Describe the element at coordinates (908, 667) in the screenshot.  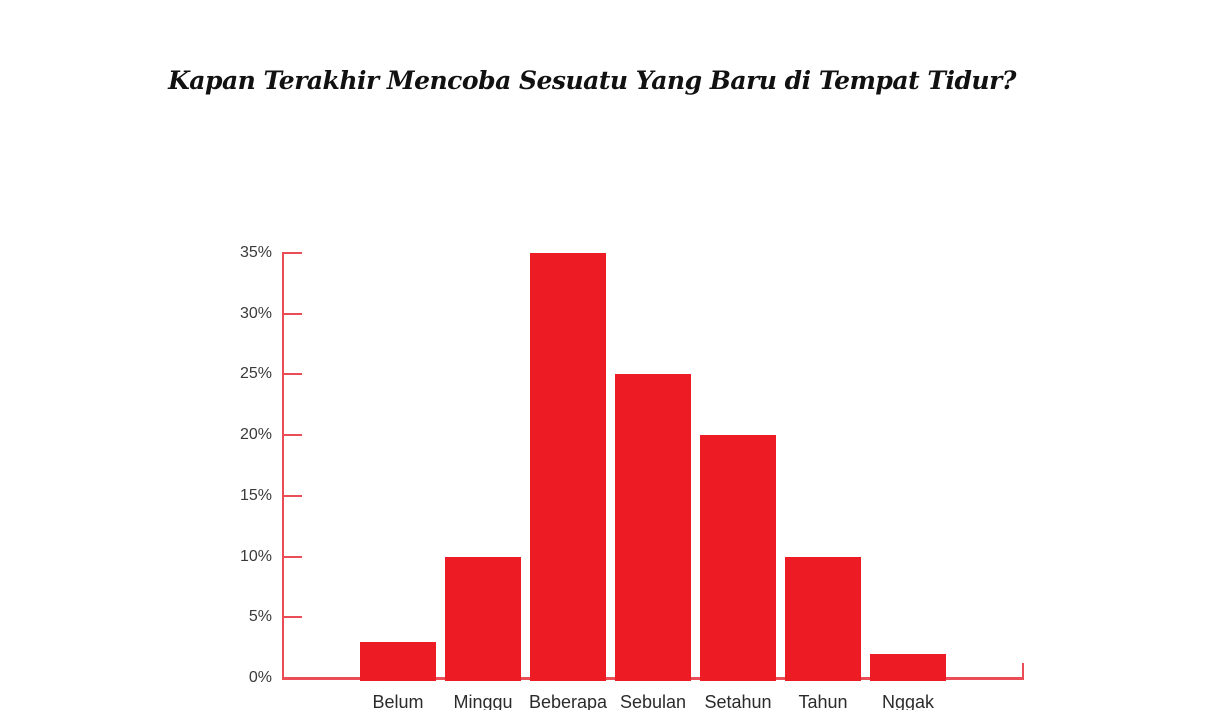
I see `bar-nggak` at that location.